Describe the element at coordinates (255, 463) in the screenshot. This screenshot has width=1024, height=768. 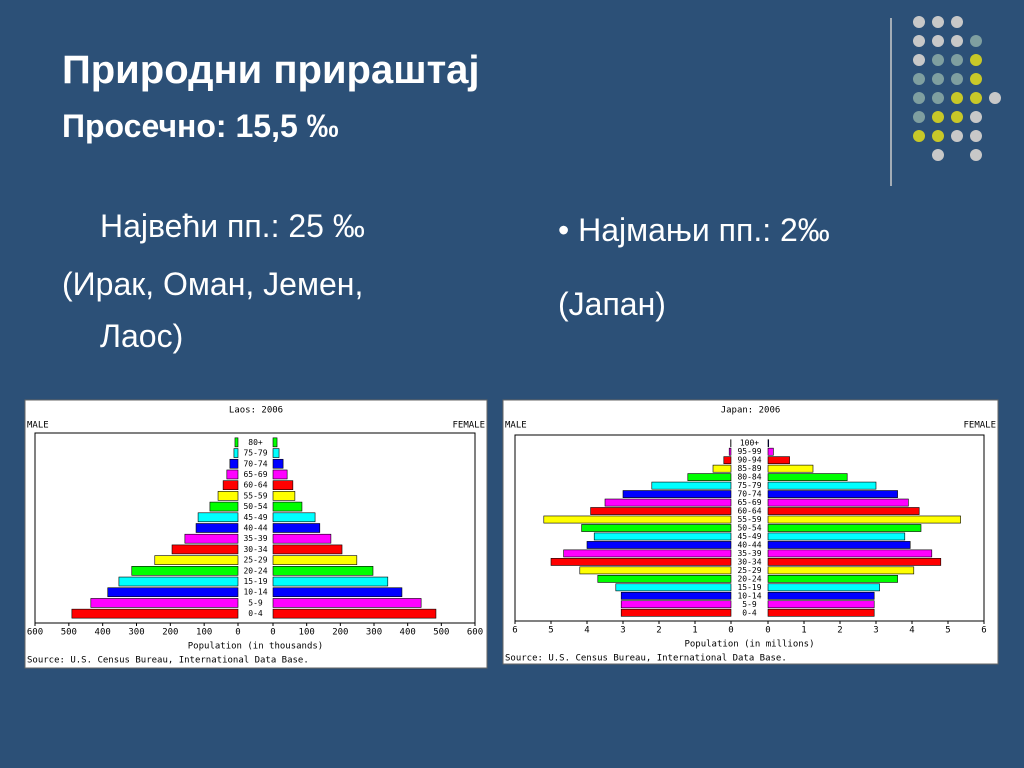
I see `age-label: 70-74` at that location.